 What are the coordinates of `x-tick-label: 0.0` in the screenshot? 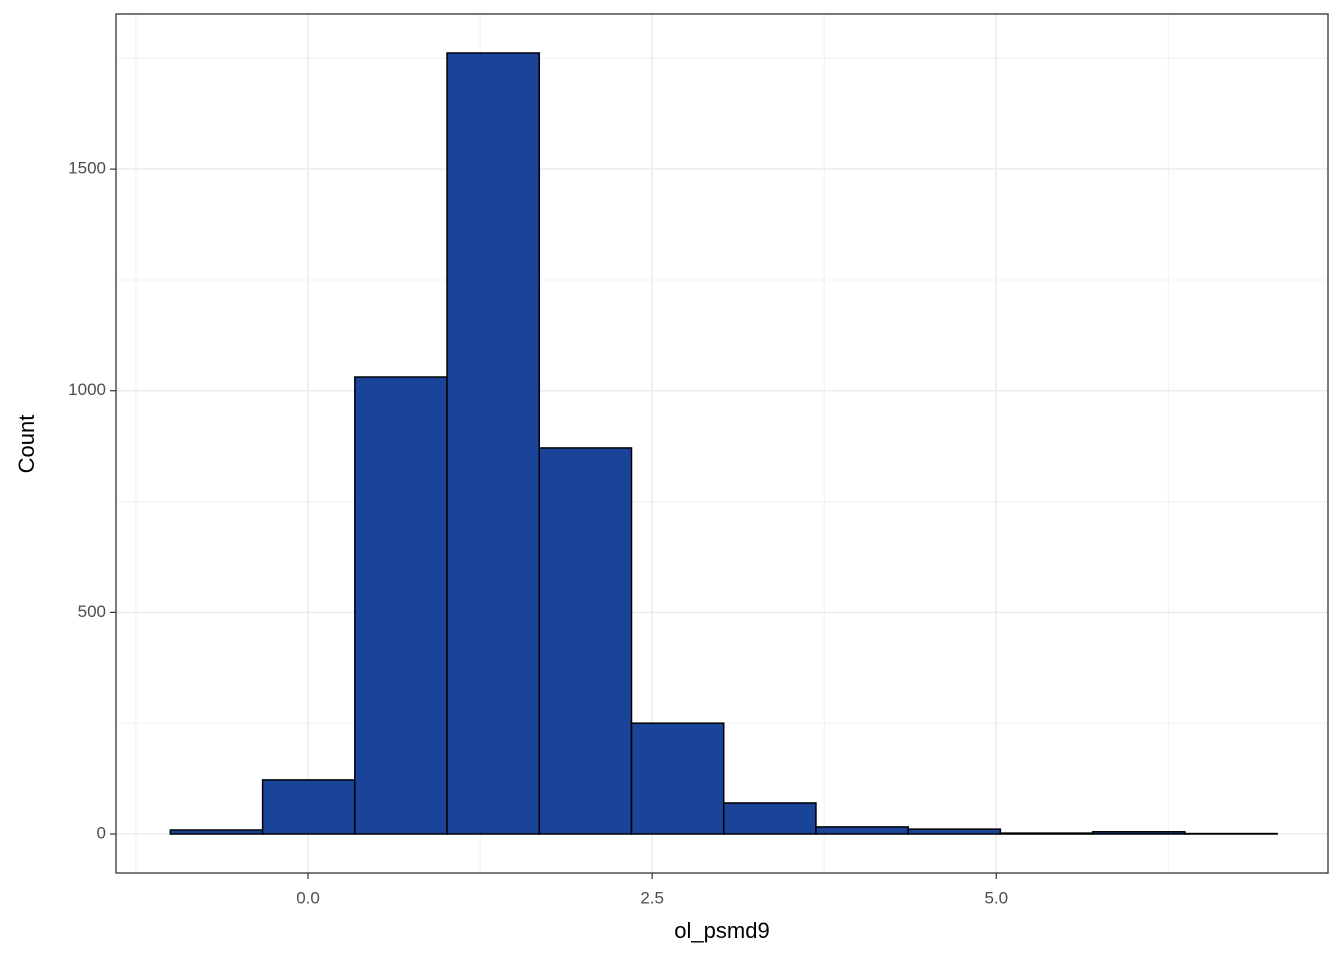 It's located at (308, 897).